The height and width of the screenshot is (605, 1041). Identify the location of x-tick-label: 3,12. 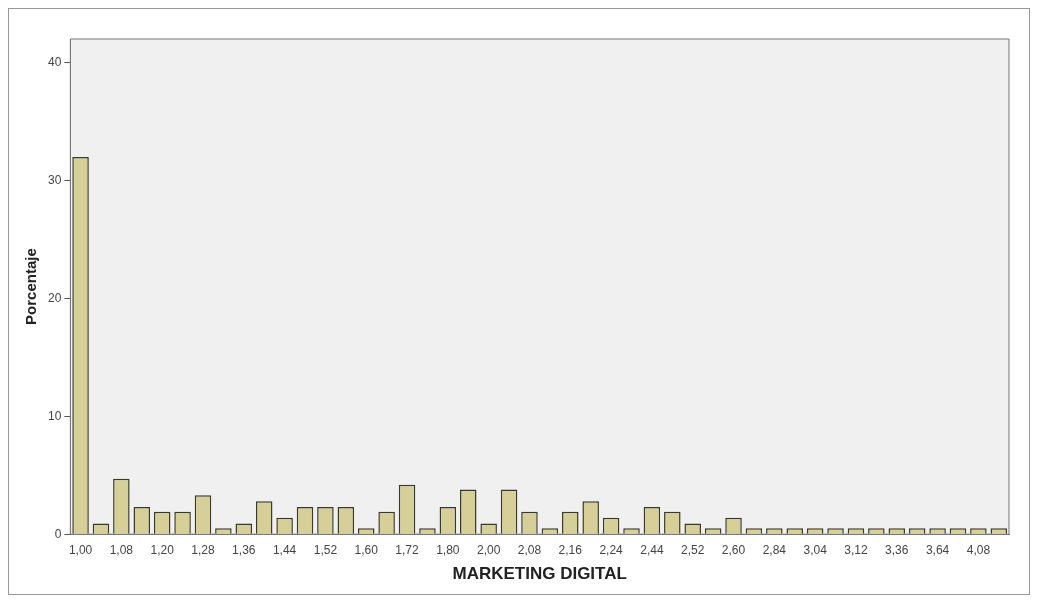
(856, 549).